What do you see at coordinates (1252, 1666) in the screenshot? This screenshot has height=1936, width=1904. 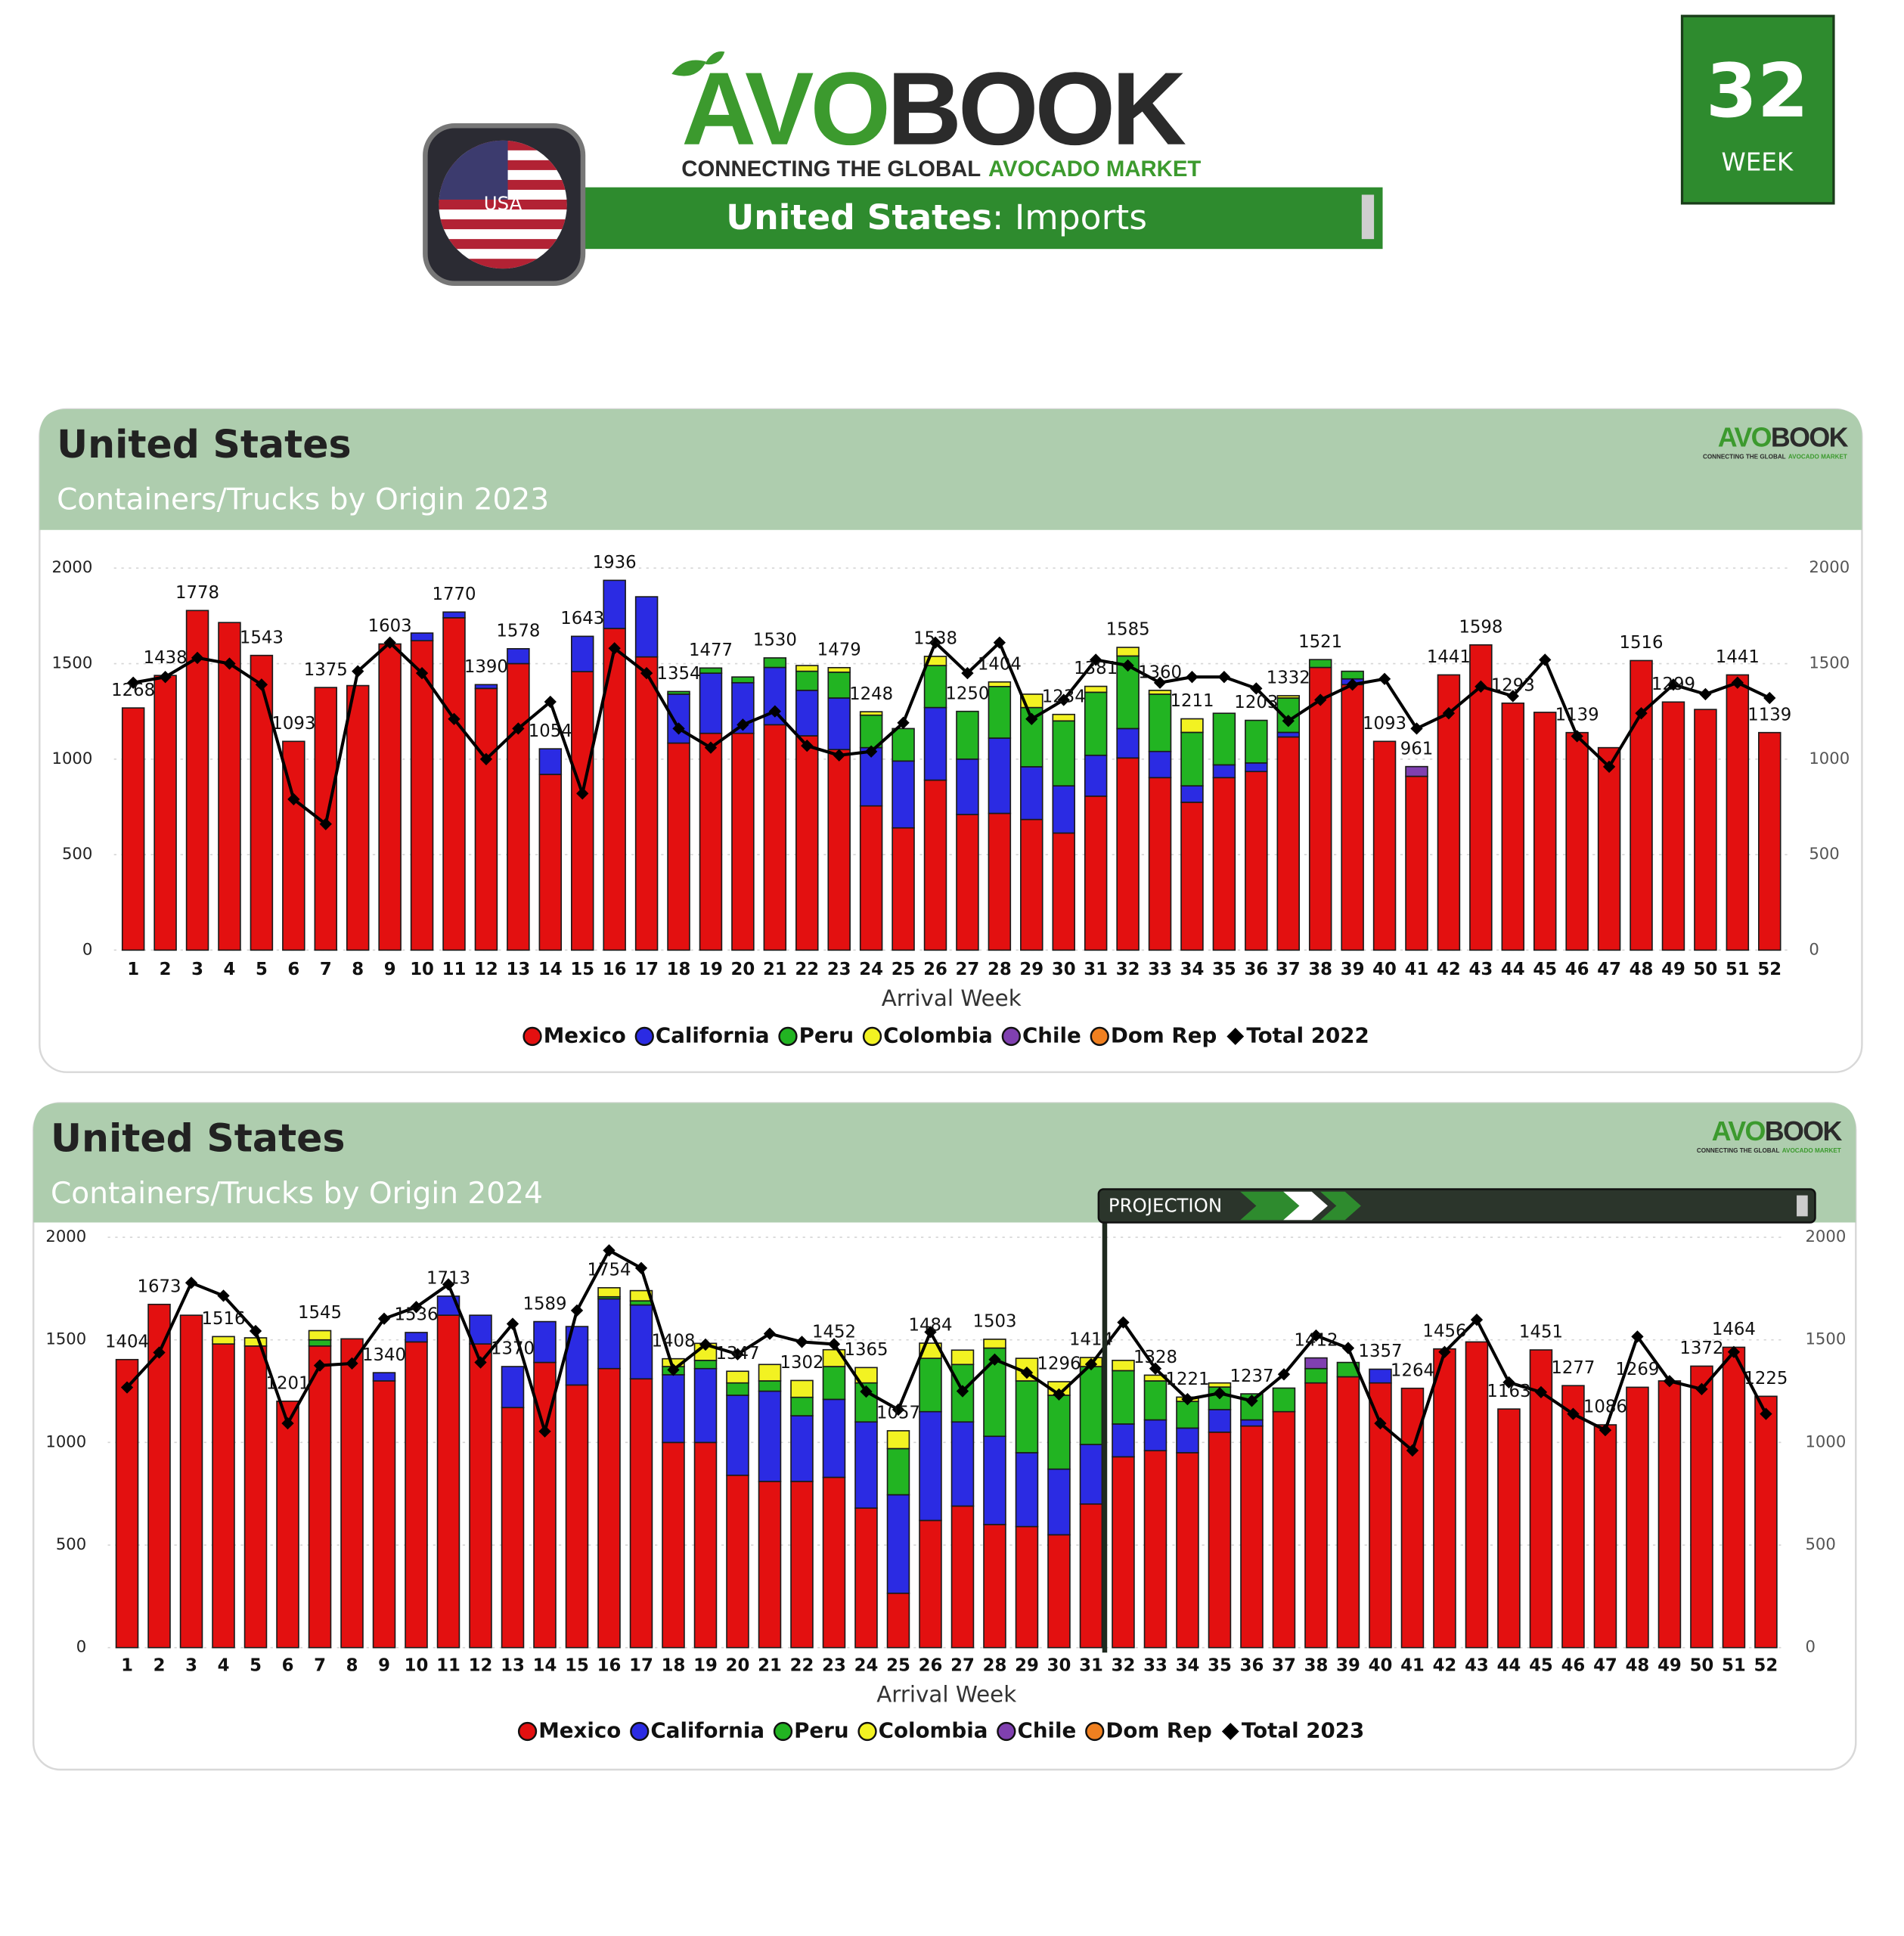 I see `x-tick-label: 36` at bounding box center [1252, 1666].